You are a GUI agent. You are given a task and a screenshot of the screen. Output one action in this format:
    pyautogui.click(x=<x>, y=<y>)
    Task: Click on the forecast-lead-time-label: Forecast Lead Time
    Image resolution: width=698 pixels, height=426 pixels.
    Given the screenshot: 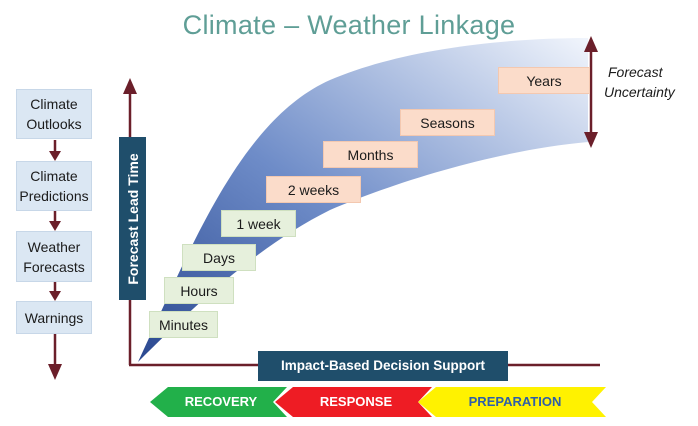 What is the action you would take?
    pyautogui.click(x=132, y=218)
    